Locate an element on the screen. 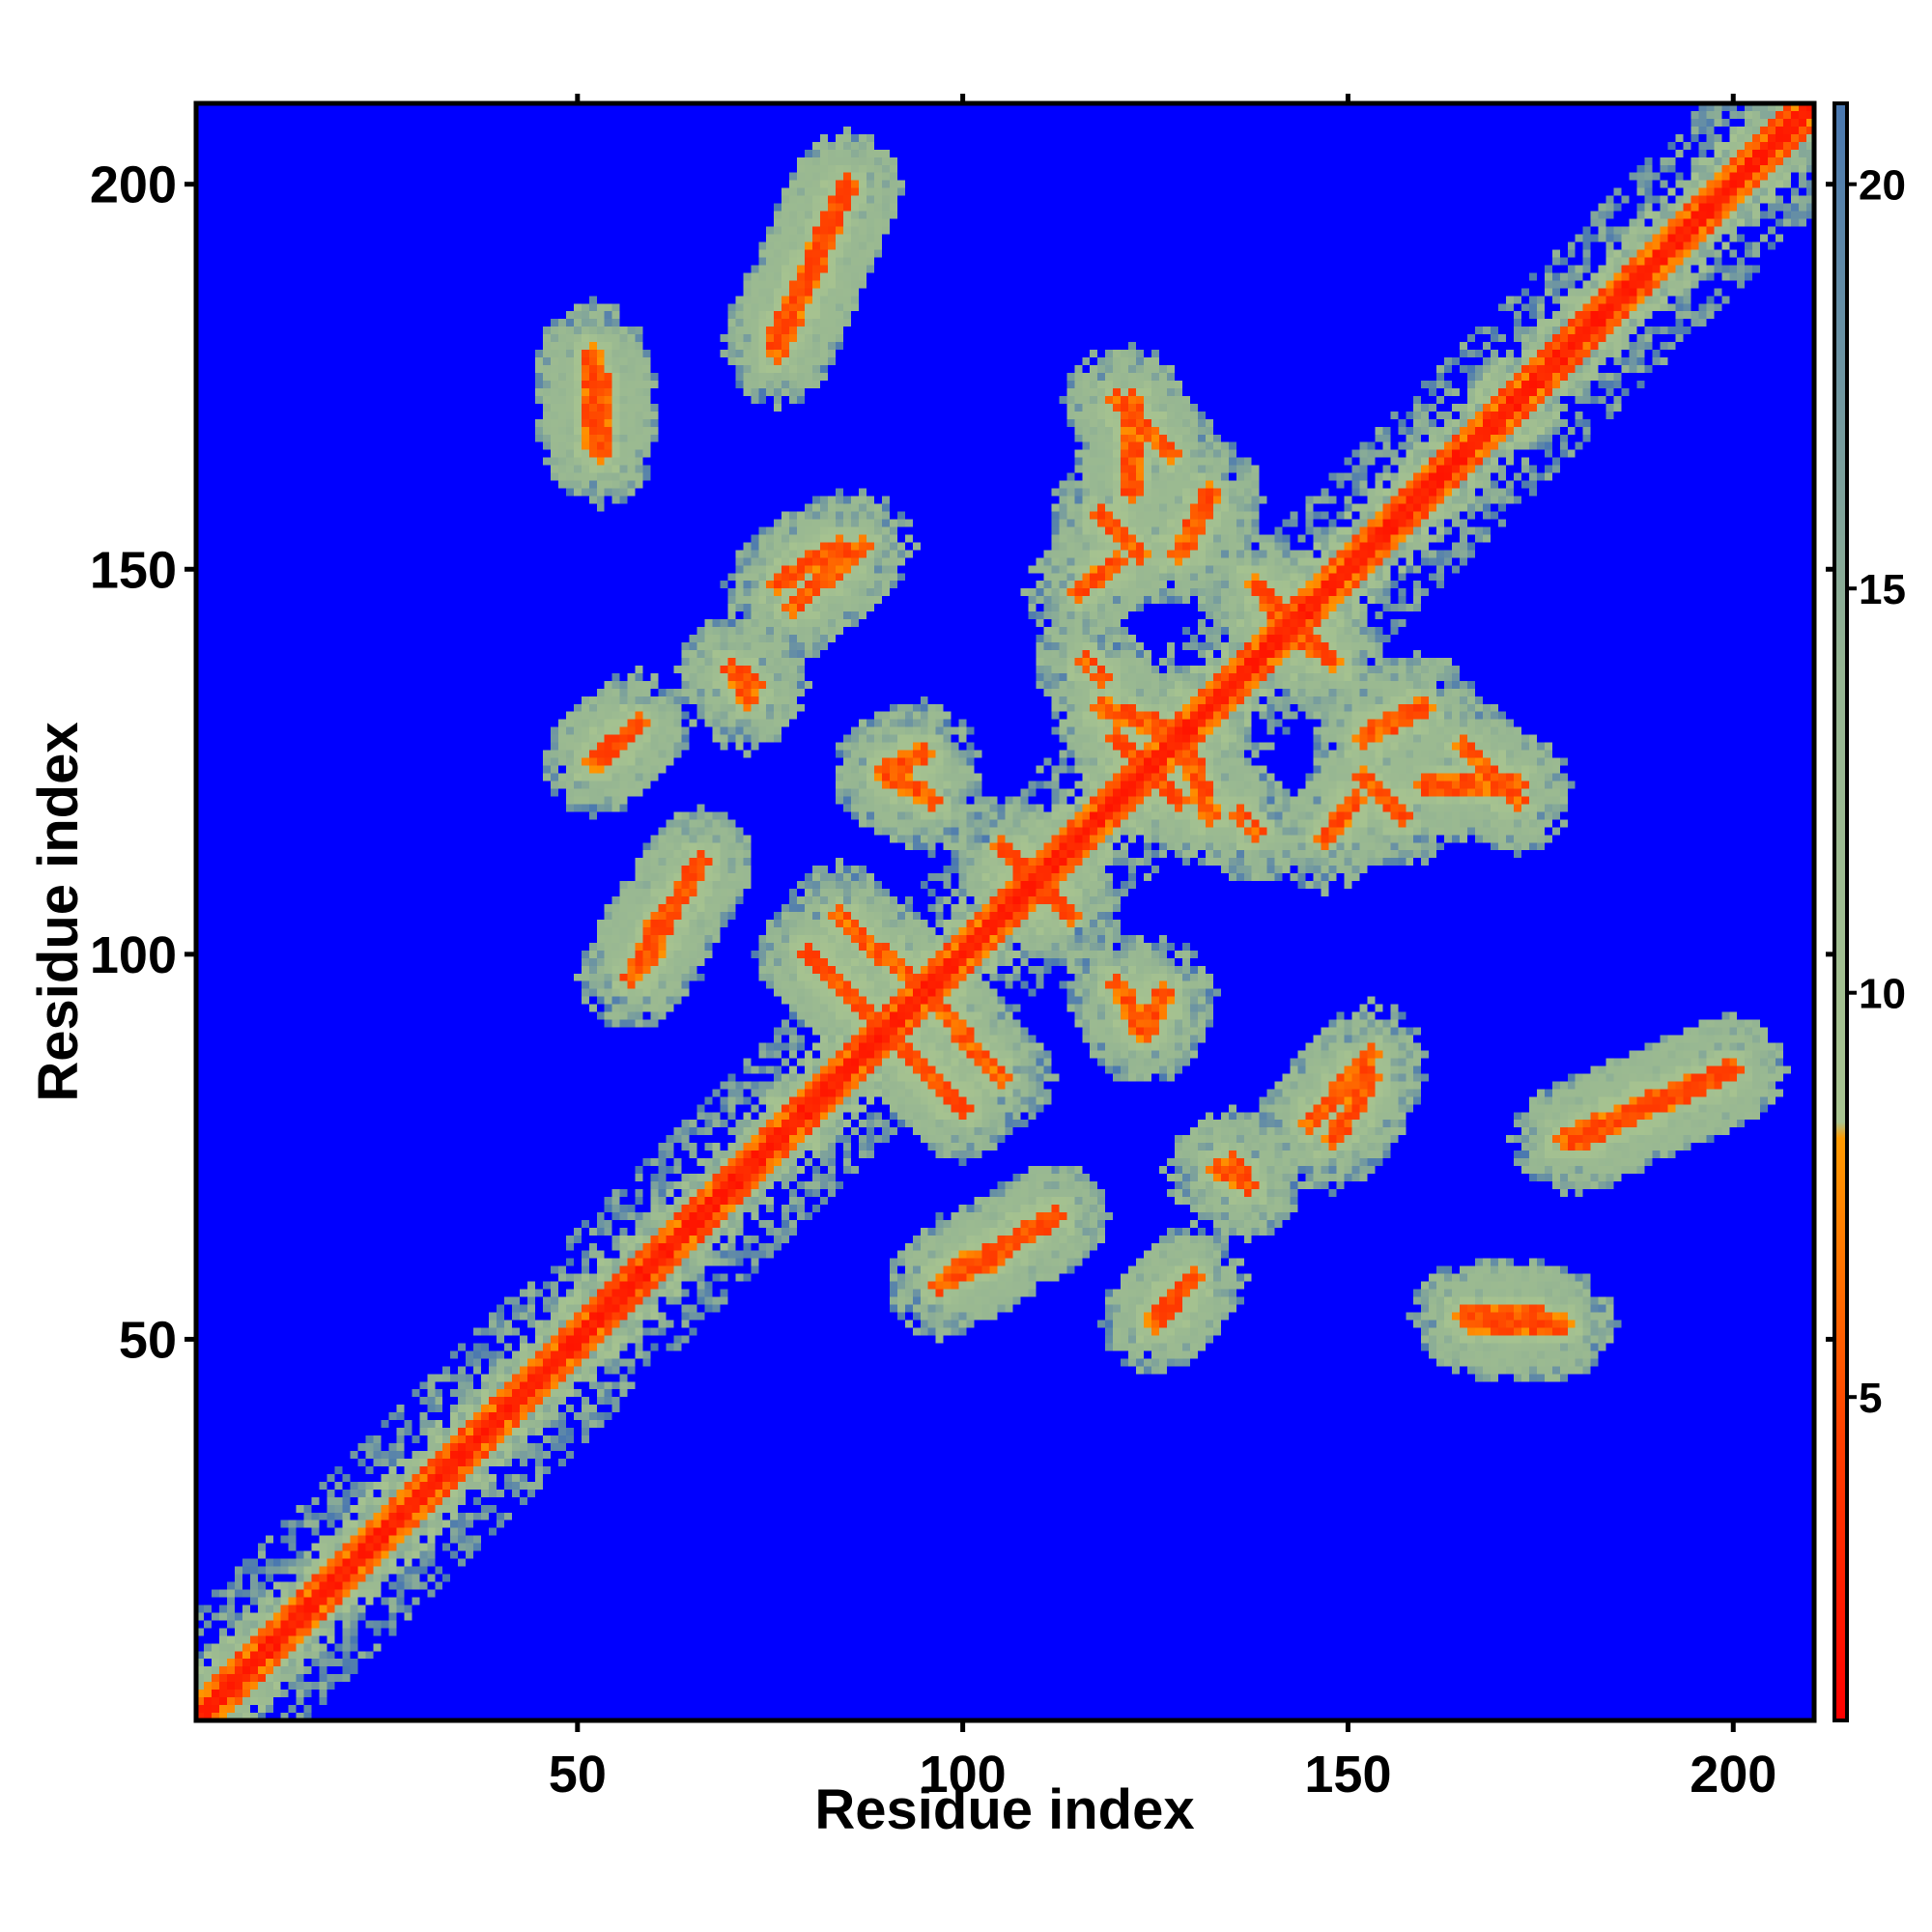 This screenshot has height=1932, width=1932. colorbar: 5 10 15 20 is located at coordinates (1869, 911).